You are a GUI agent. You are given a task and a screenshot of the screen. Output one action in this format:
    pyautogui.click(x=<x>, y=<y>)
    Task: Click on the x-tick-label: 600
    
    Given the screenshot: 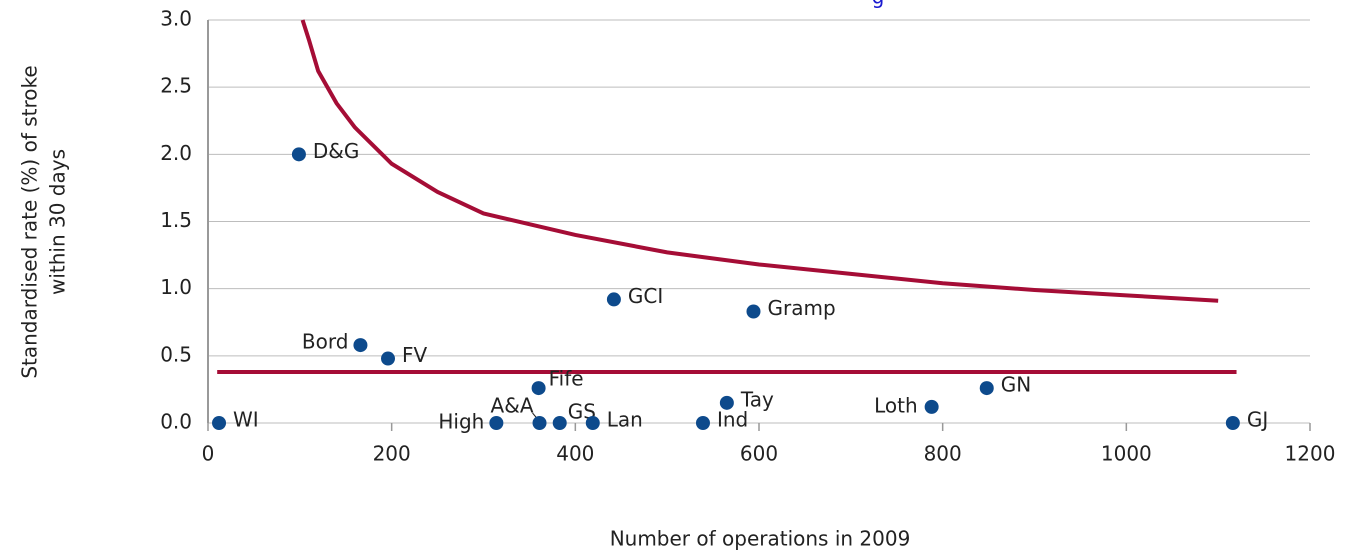 What is the action you would take?
    pyautogui.click(x=759, y=454)
    